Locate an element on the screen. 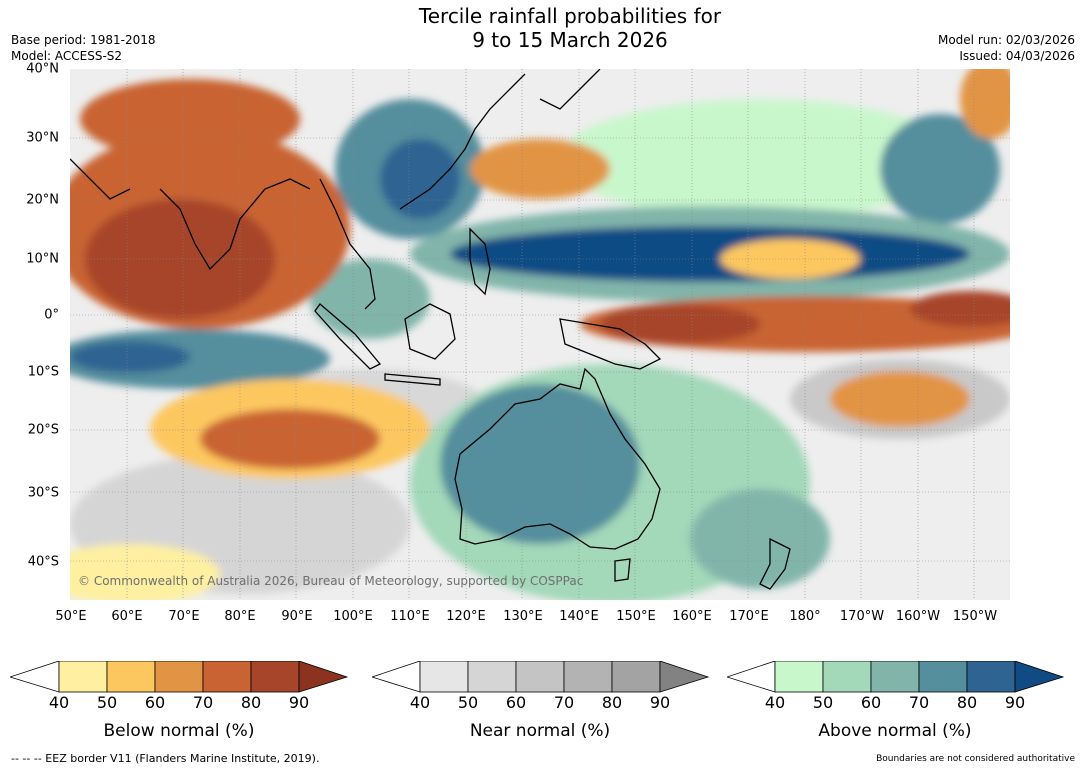  lon-label-110e: 110°E is located at coordinates (410, 616).